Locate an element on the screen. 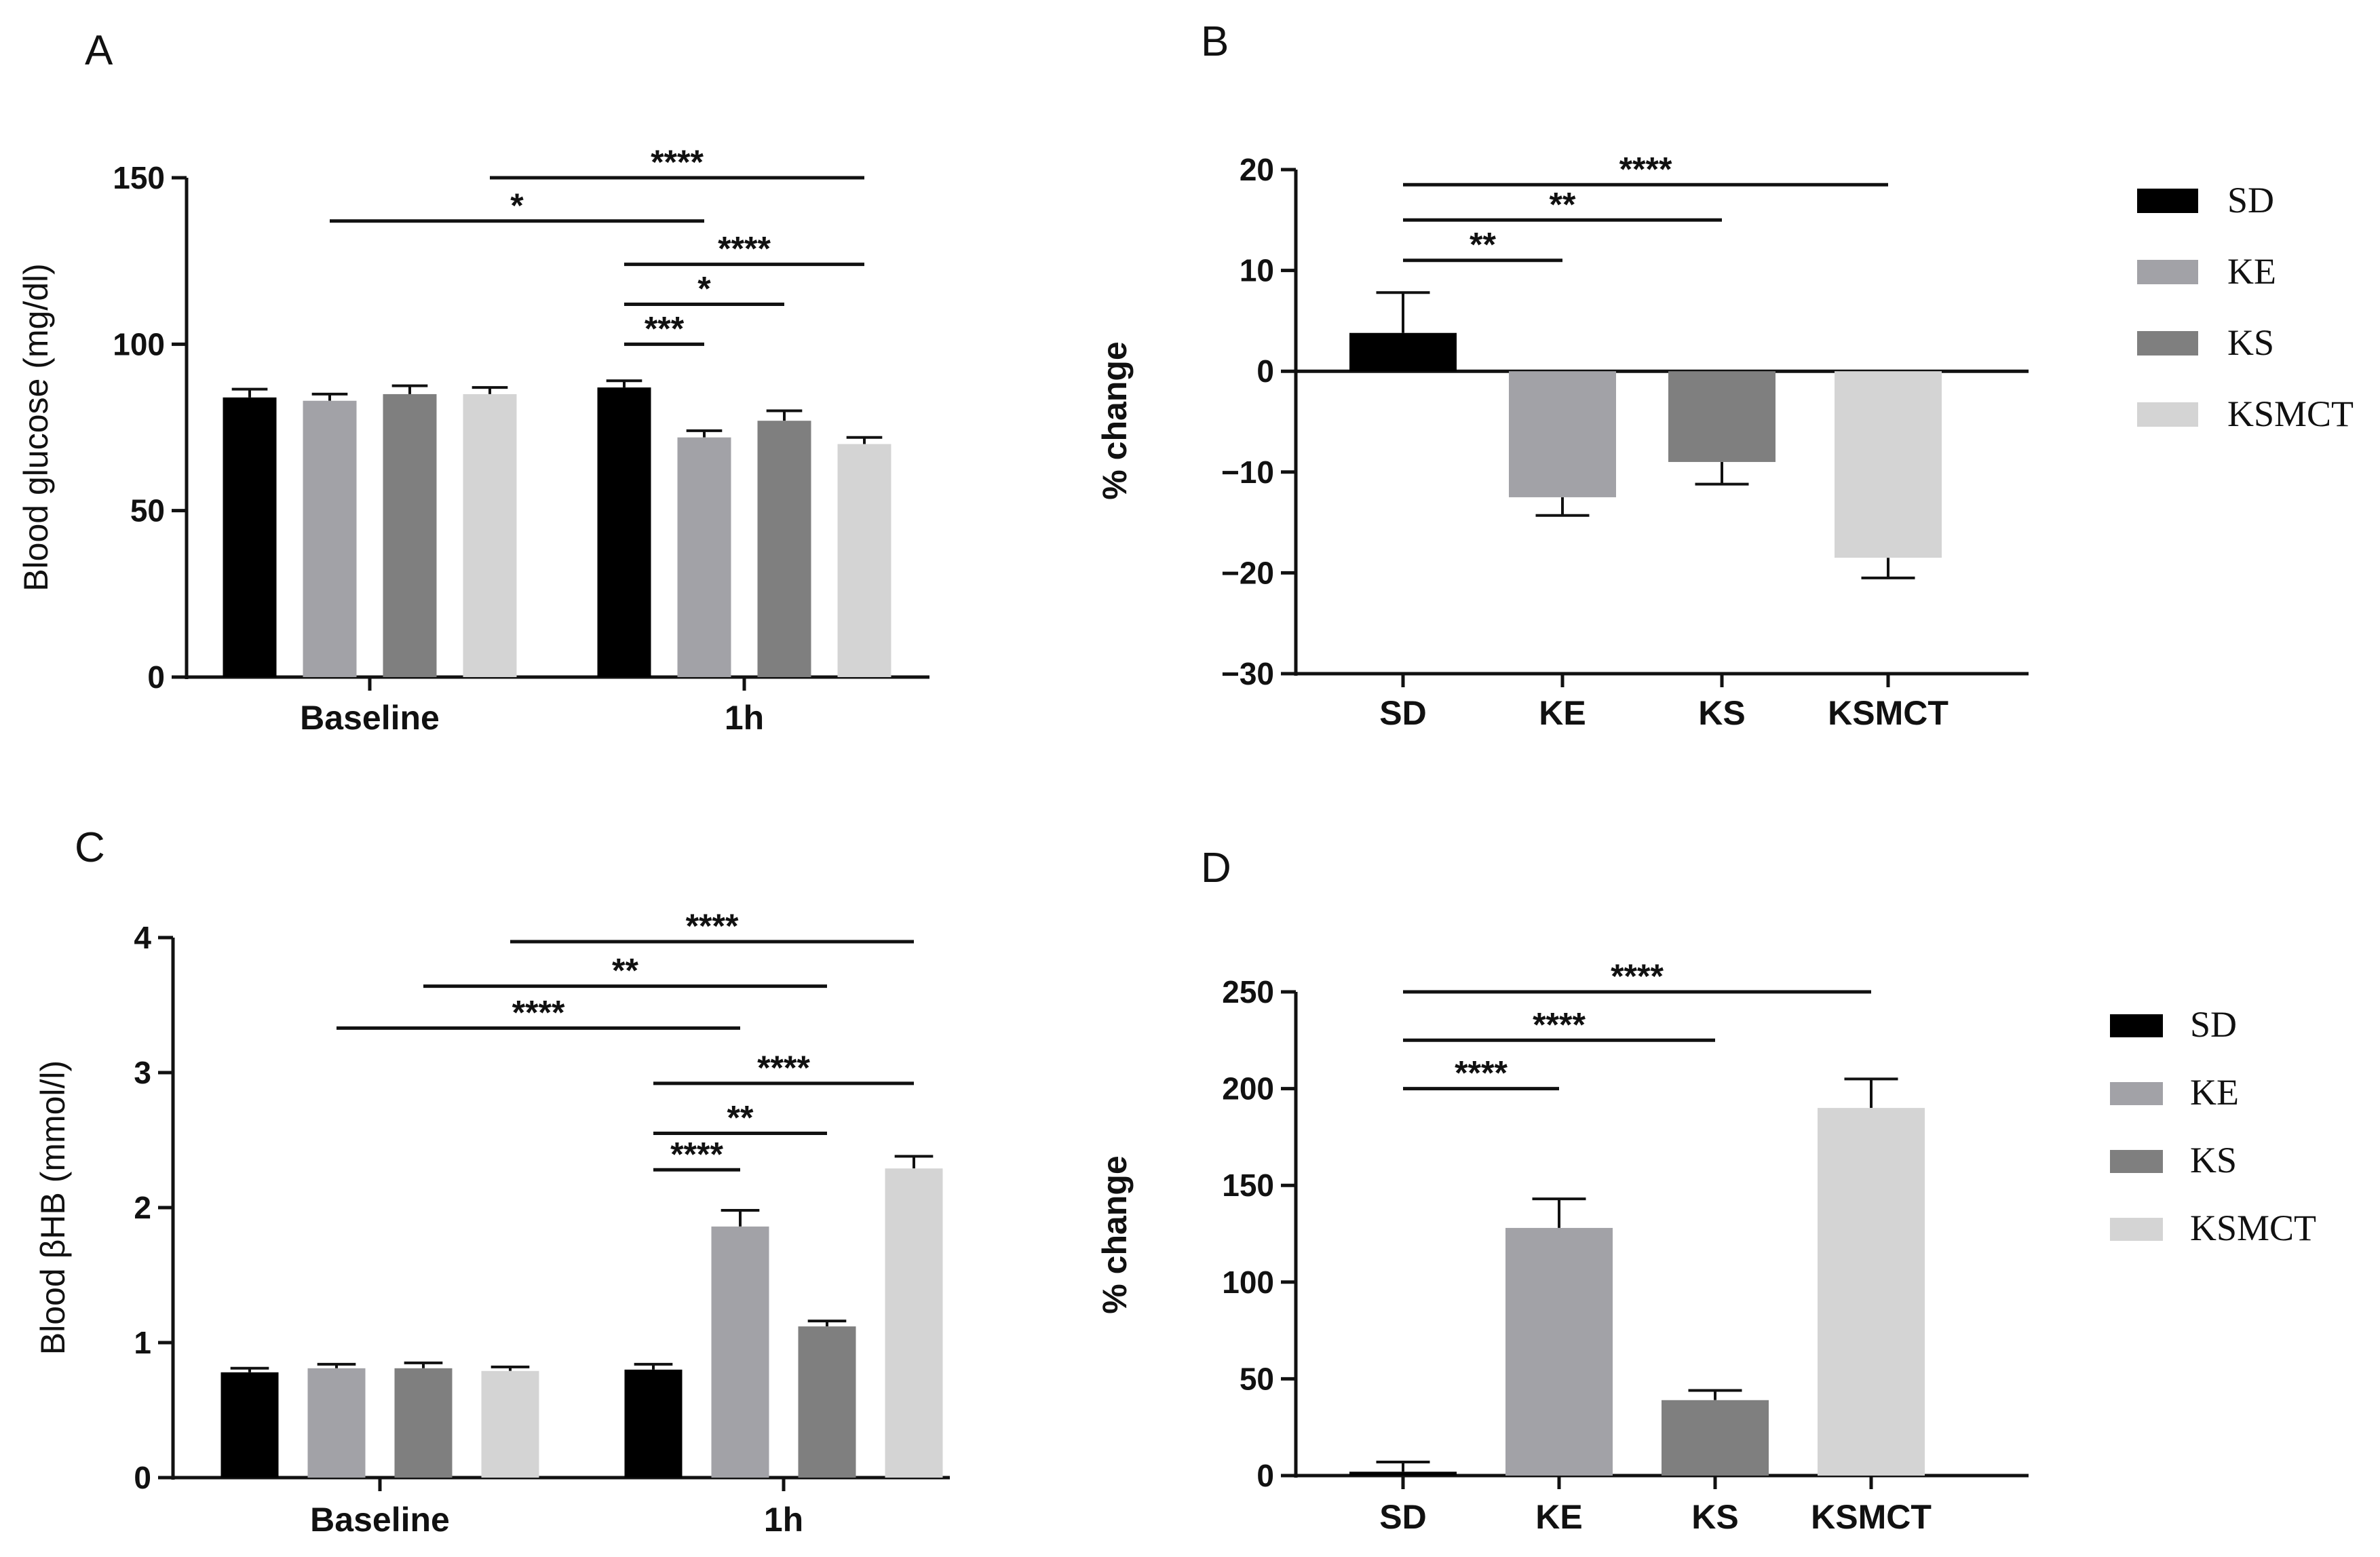 The height and width of the screenshot is (1557, 2380). legend-d-swatch-ks is located at coordinates (2136, 1162).